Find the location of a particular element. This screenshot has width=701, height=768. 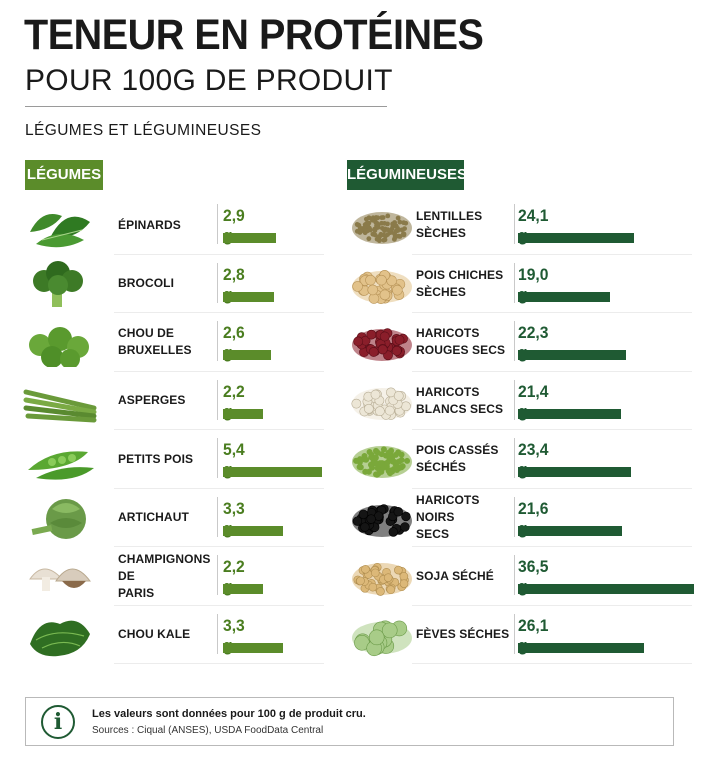

category-label: PETITS POIS is located at coordinates (156, 458).